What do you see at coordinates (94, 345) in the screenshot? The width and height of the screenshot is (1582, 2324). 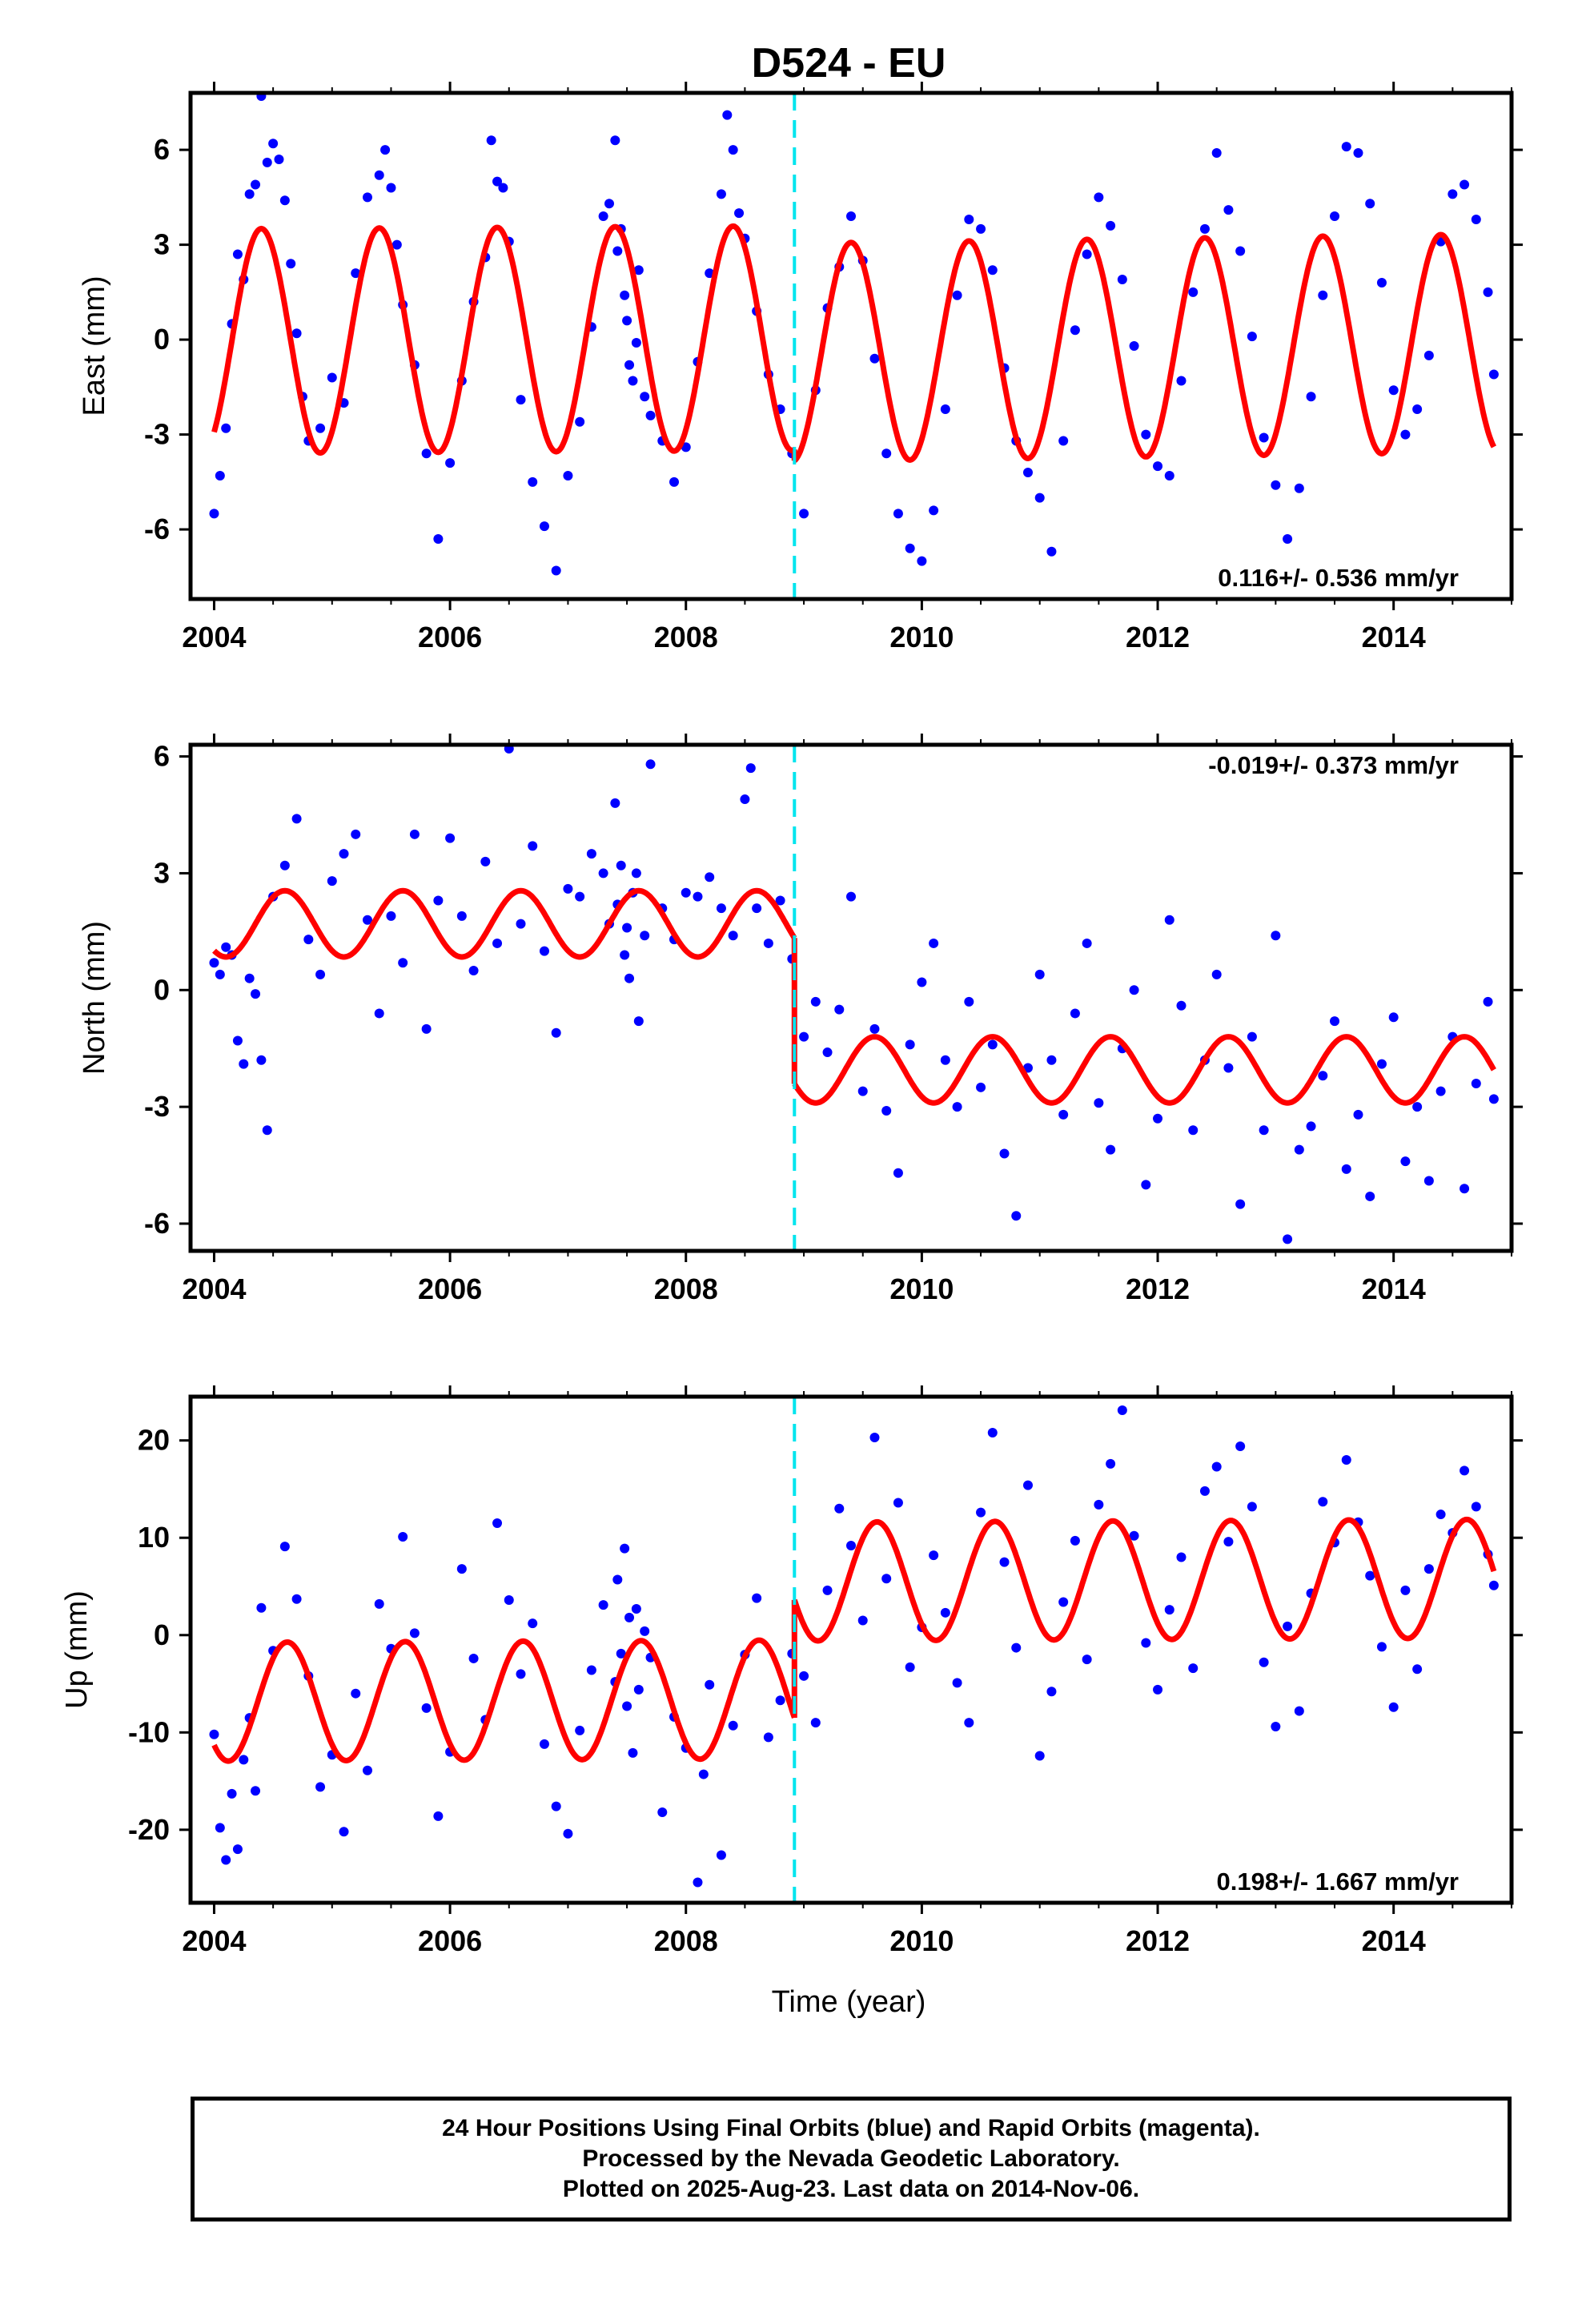 I see `y-axis-label: East (mm)` at bounding box center [94, 345].